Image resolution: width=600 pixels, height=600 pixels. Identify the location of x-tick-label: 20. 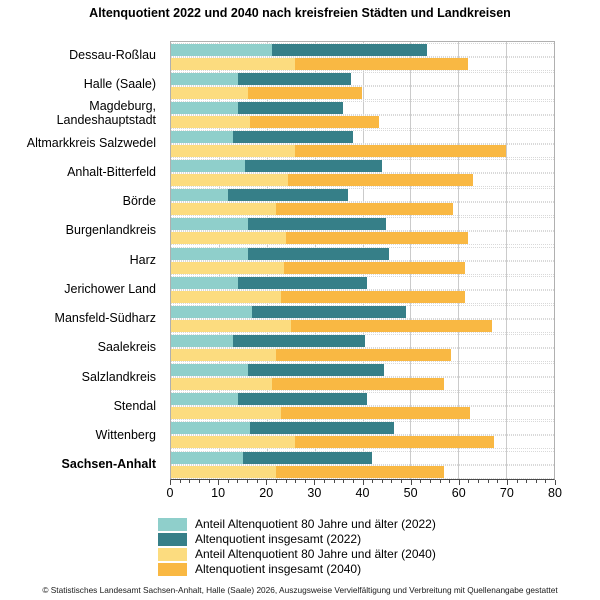
(266, 493).